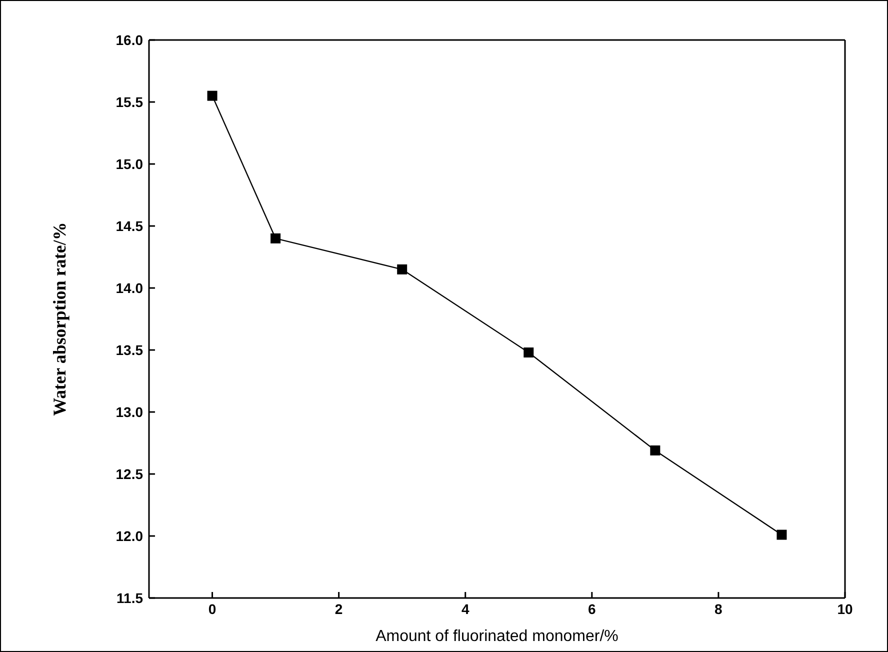  What do you see at coordinates (338, 608) in the screenshot?
I see `x-tick-label: 2` at bounding box center [338, 608].